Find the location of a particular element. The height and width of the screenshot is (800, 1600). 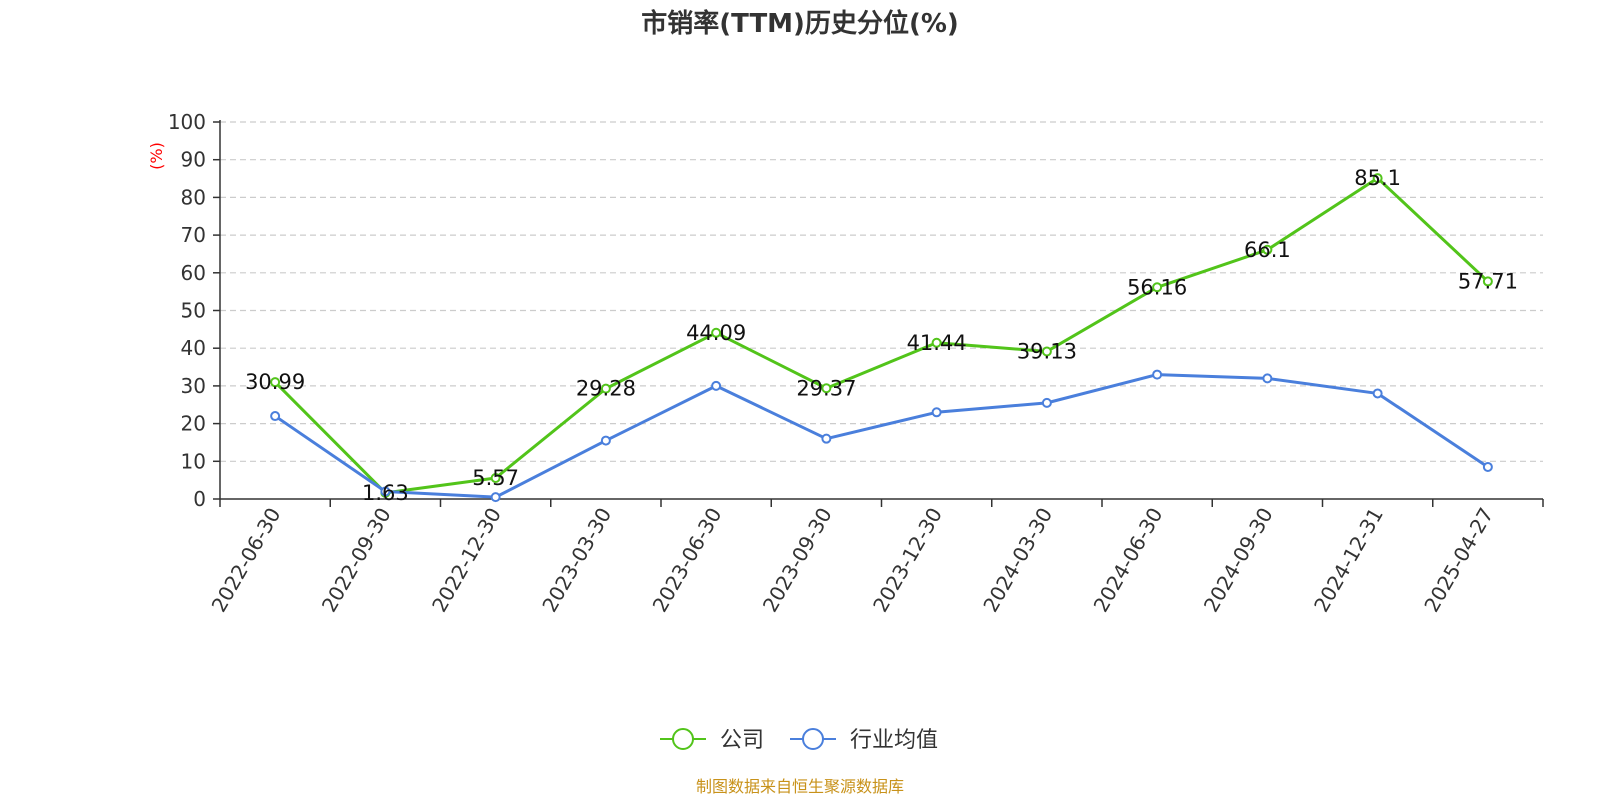

x-tick-label: 2024-12-31 is located at coordinates (1348, 560).